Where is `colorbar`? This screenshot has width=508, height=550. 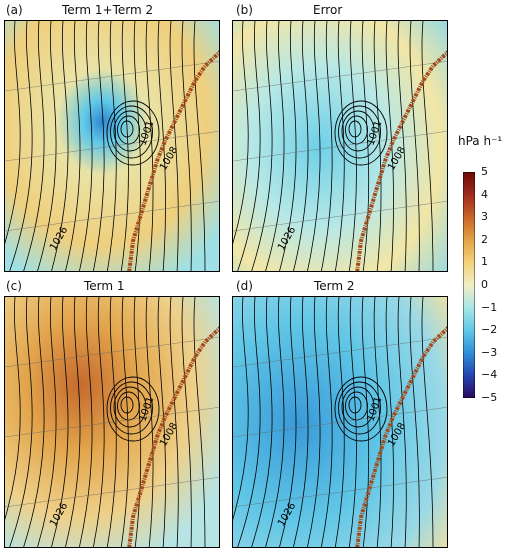
colorbar is located at coordinates (469, 285).